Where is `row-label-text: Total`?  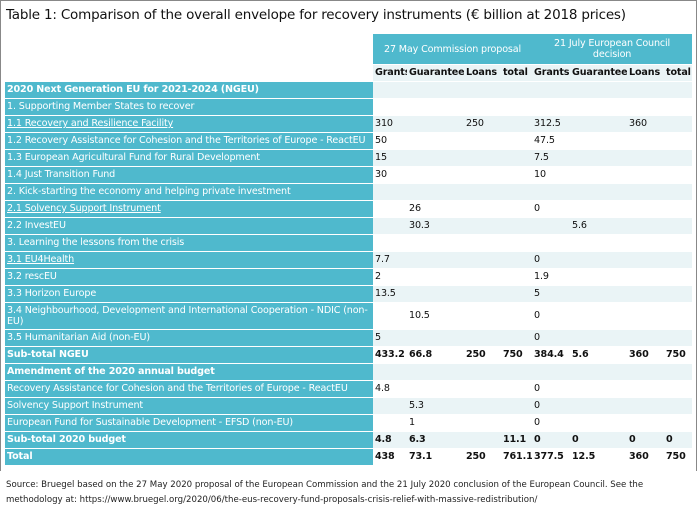 row-label-text: Total is located at coordinates (20, 456).